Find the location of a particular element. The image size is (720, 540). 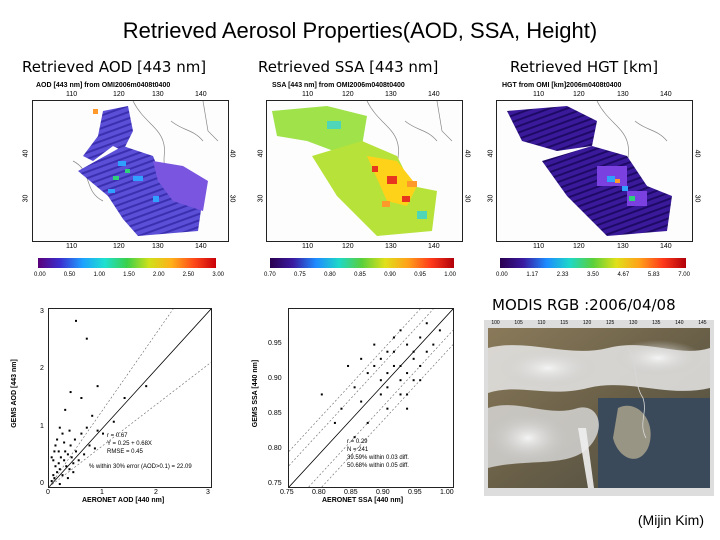

colorbar-tick: 0.70 is located at coordinates (270, 275).